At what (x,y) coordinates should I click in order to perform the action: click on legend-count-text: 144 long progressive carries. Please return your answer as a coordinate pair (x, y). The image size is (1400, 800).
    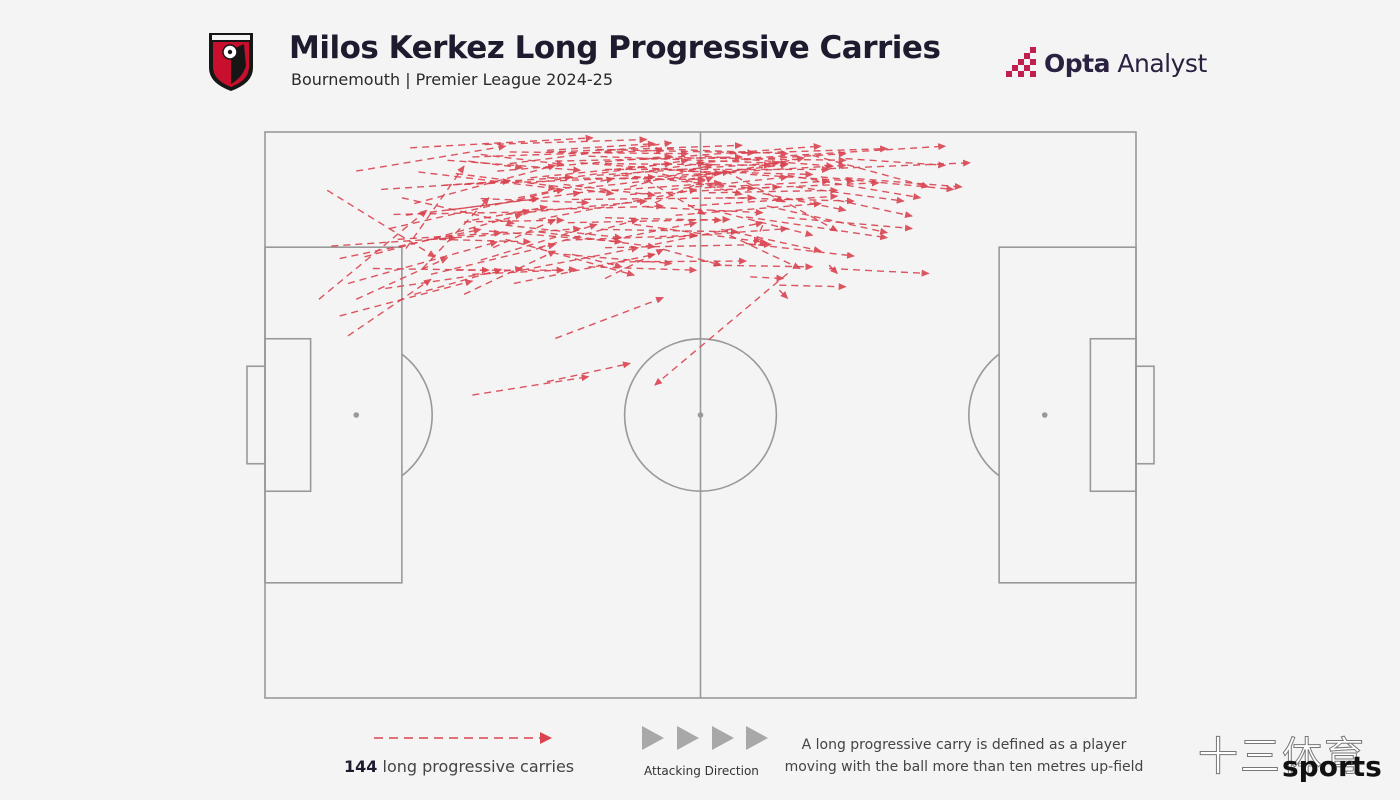
    Looking at the image, I should click on (459, 766).